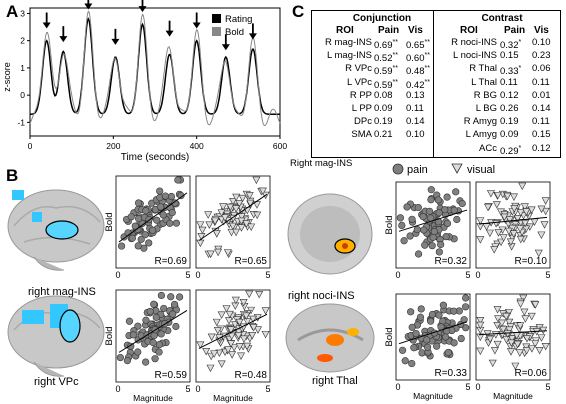 The height and width of the screenshot is (404, 566). I want to click on contr-row-pain-value: 0.33*, so click(511, 71).